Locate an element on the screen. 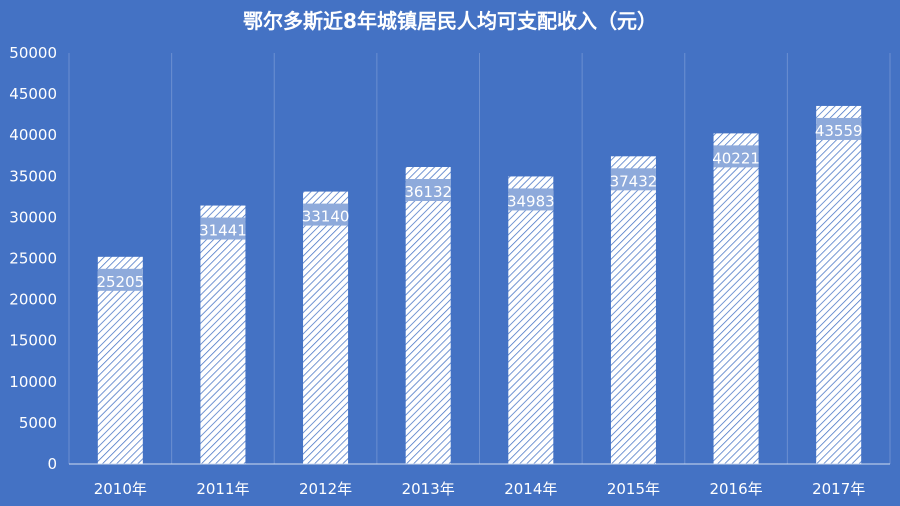  data-label: 36132 is located at coordinates (428, 192).